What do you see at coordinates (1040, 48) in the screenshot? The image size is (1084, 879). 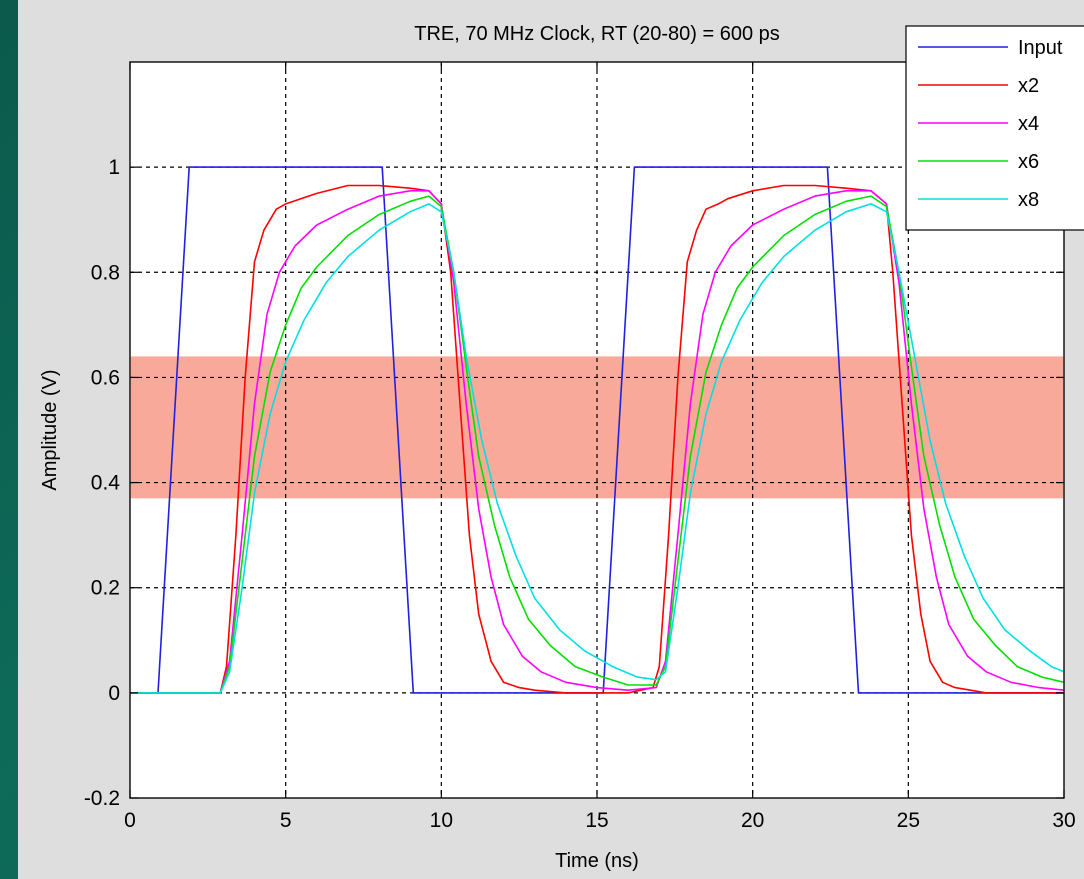 I see `legend-label-input: Input` at bounding box center [1040, 48].